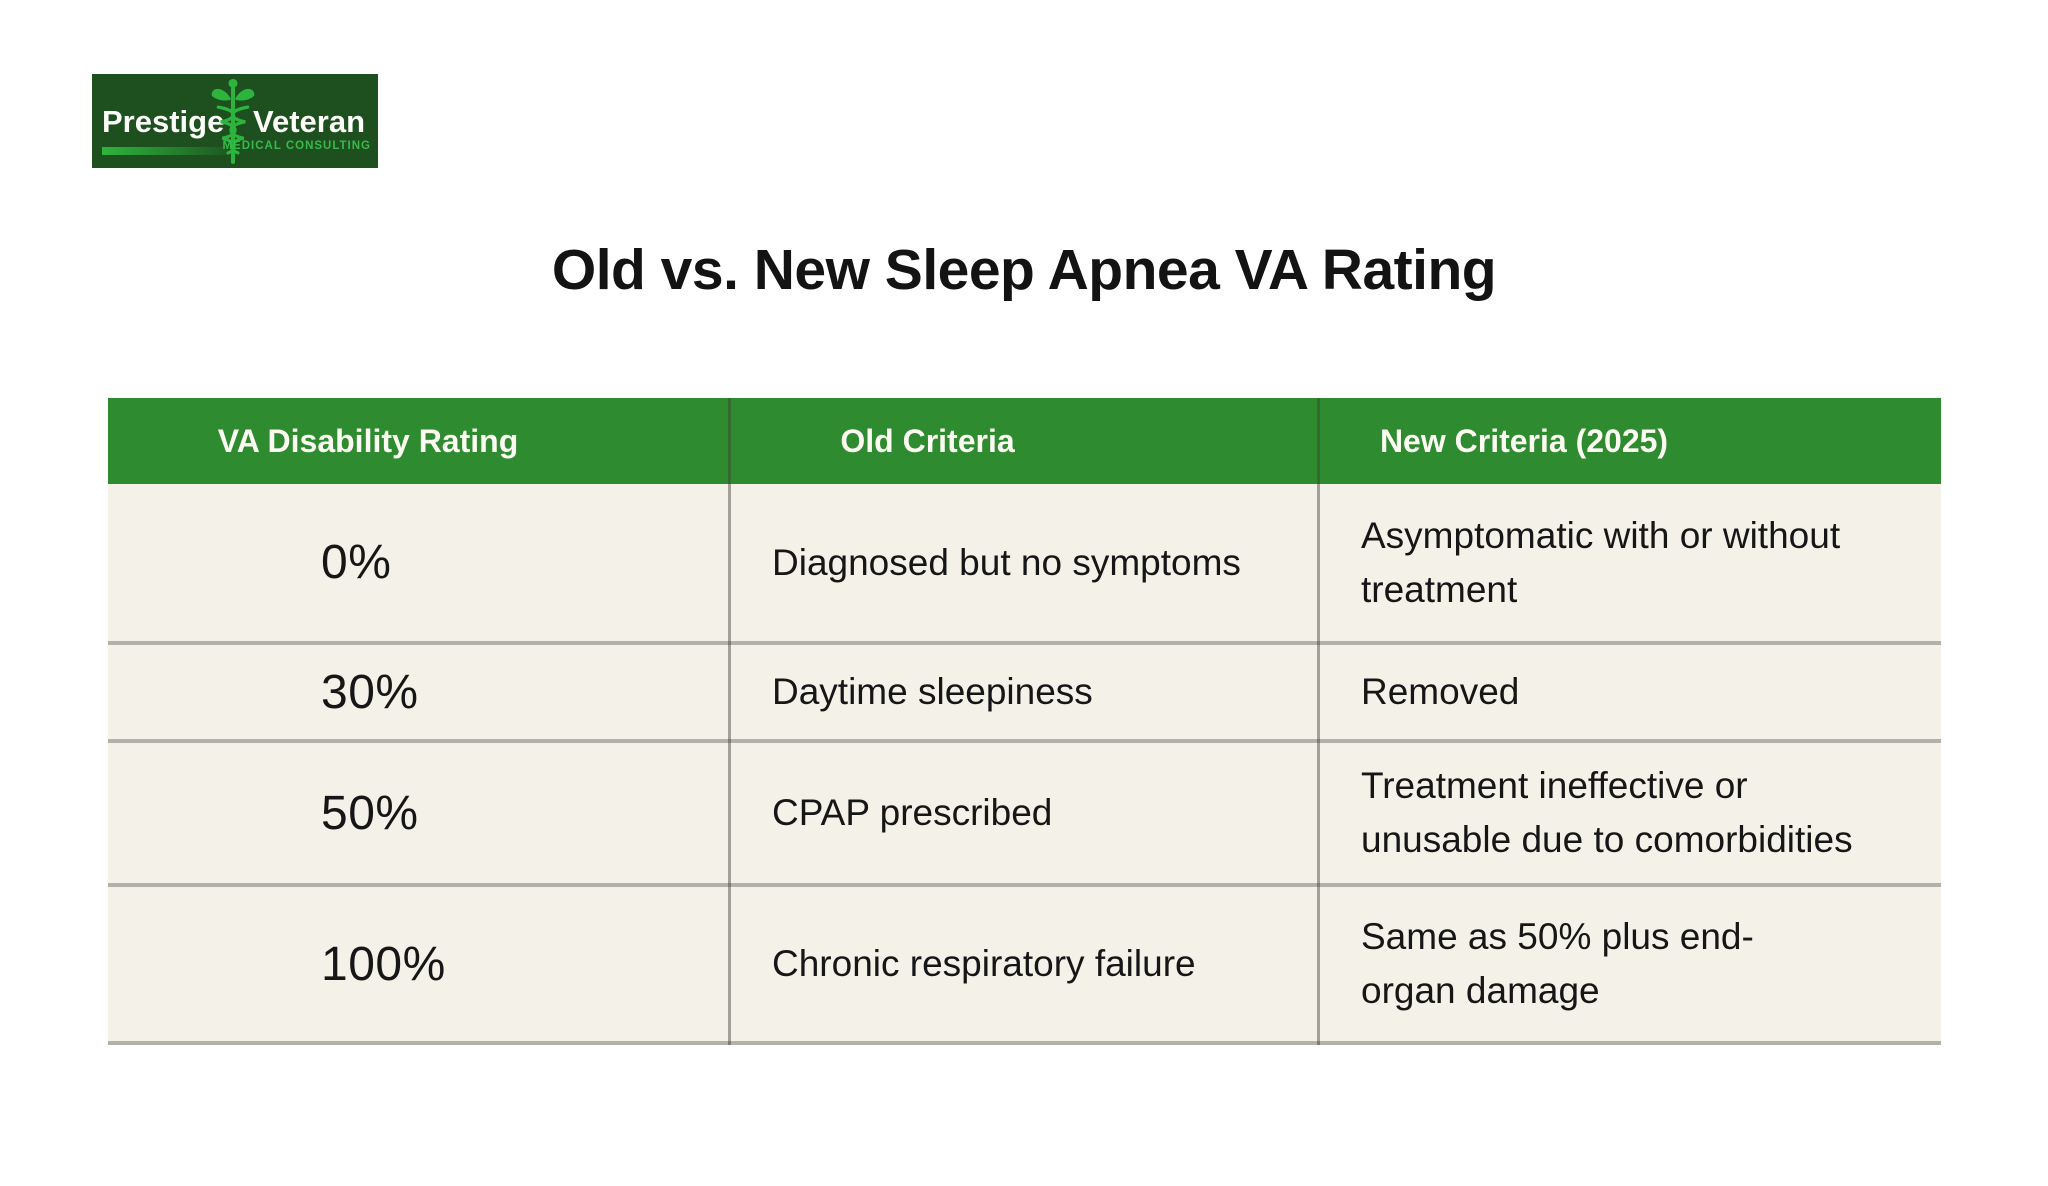  Describe the element at coordinates (984, 964) in the screenshot. I see `old-criteria-cell: Chronic respiratory failure` at that location.